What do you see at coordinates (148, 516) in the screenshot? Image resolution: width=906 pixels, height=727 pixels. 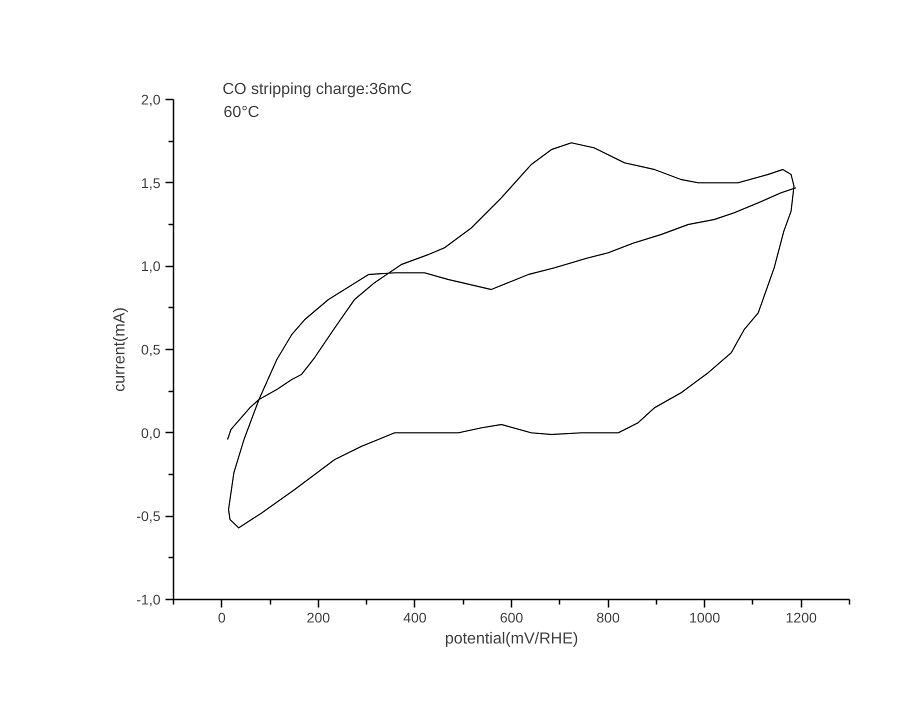 I see `y-tick-label: -0,5` at bounding box center [148, 516].